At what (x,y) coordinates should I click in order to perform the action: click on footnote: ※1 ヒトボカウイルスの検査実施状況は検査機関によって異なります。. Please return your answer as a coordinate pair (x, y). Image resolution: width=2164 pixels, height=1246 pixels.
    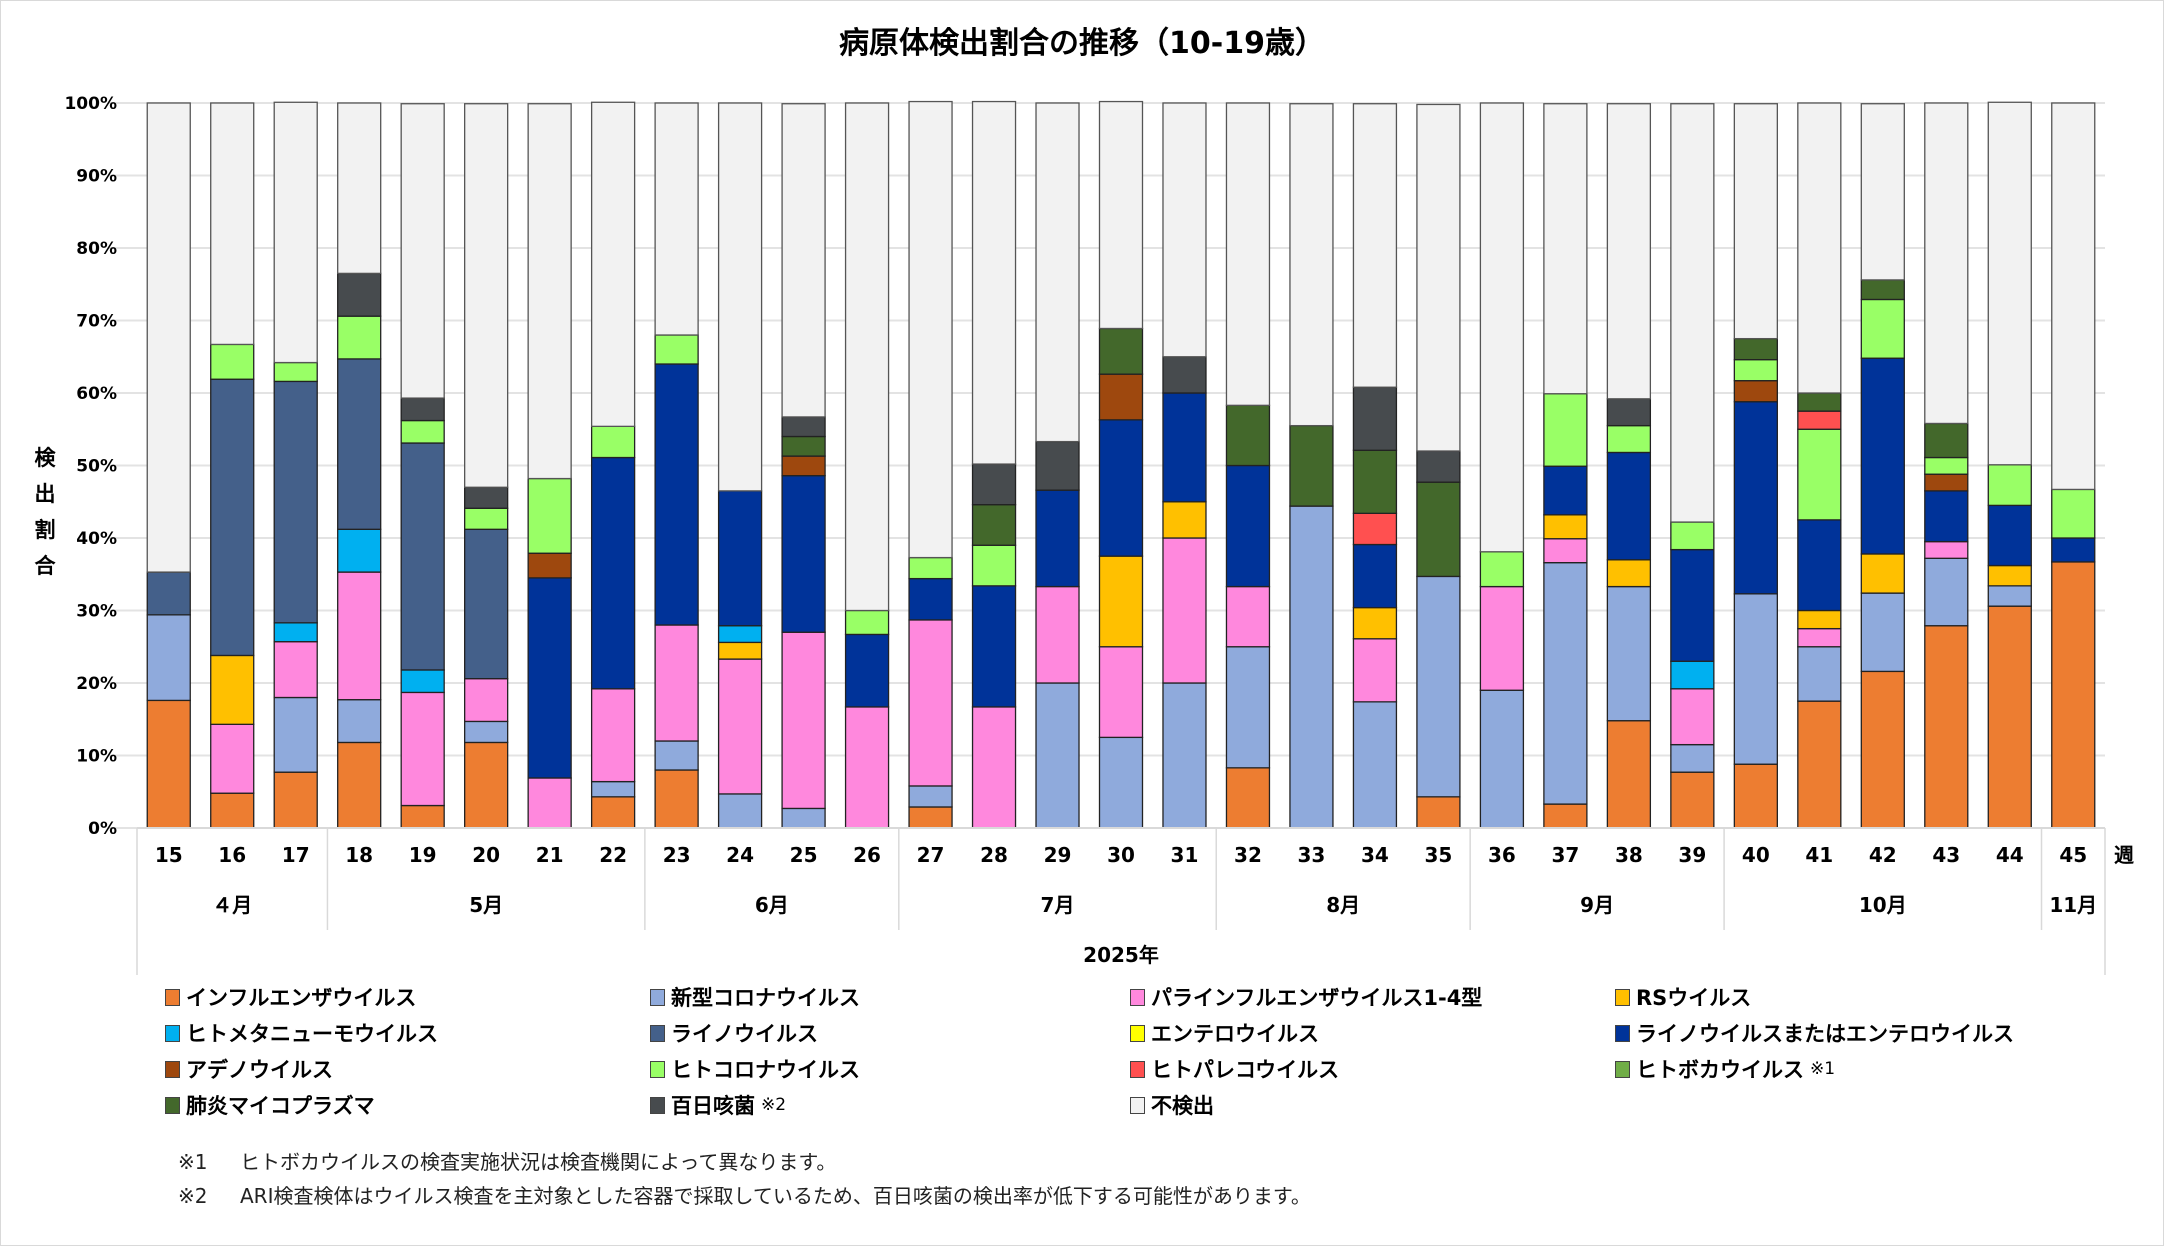
    Looking at the image, I should click on (744, 1163).